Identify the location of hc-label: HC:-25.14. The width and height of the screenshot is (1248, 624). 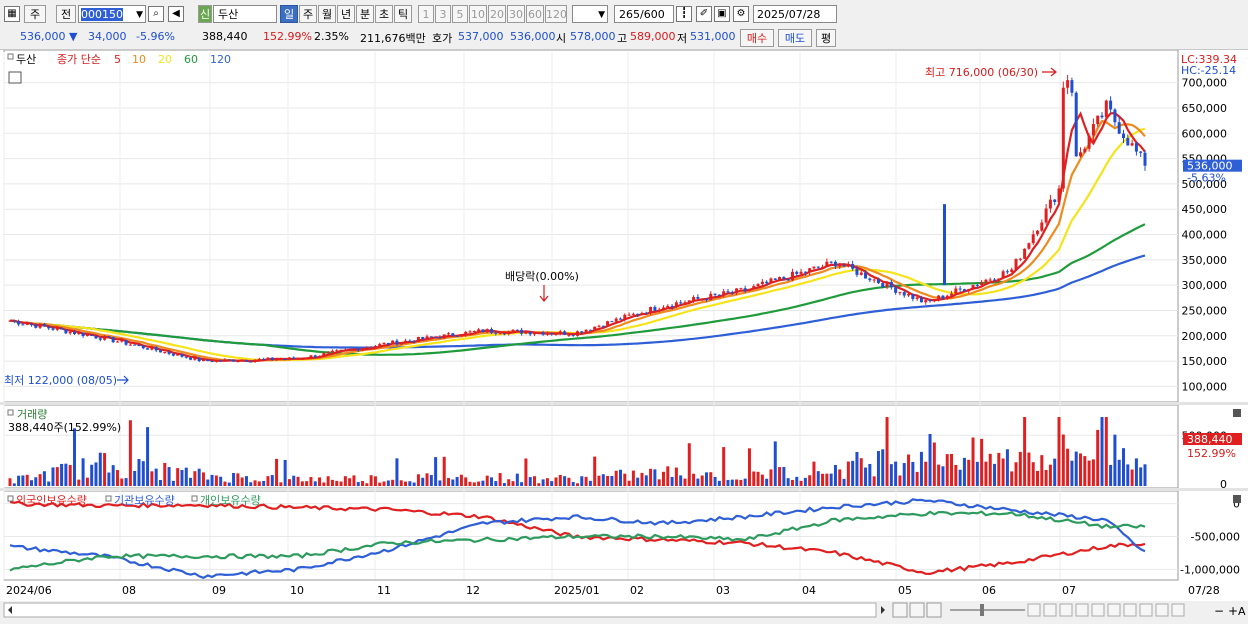
(1208, 70).